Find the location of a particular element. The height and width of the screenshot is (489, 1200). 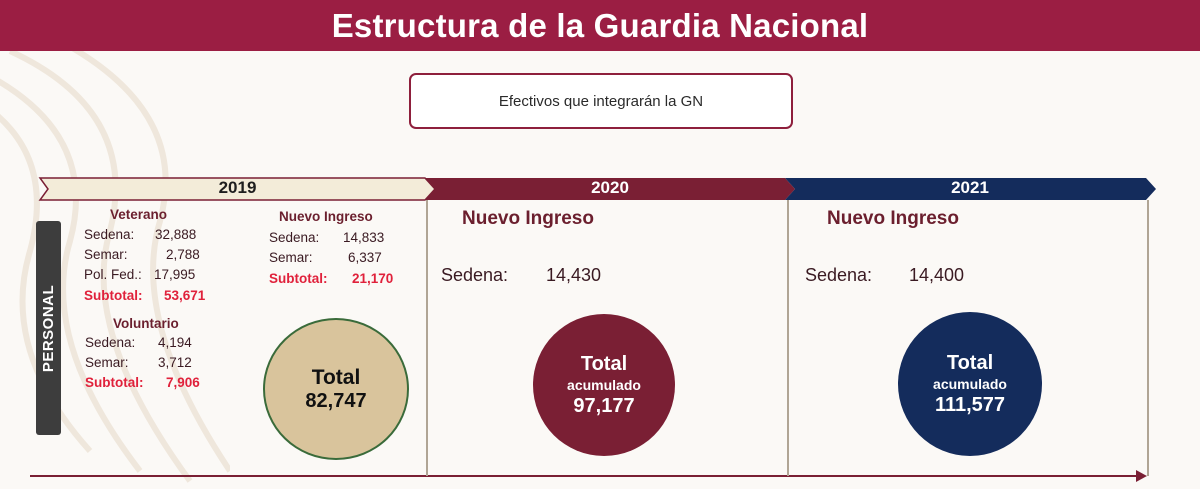

veterano-heading: Veterano is located at coordinates (139, 214).